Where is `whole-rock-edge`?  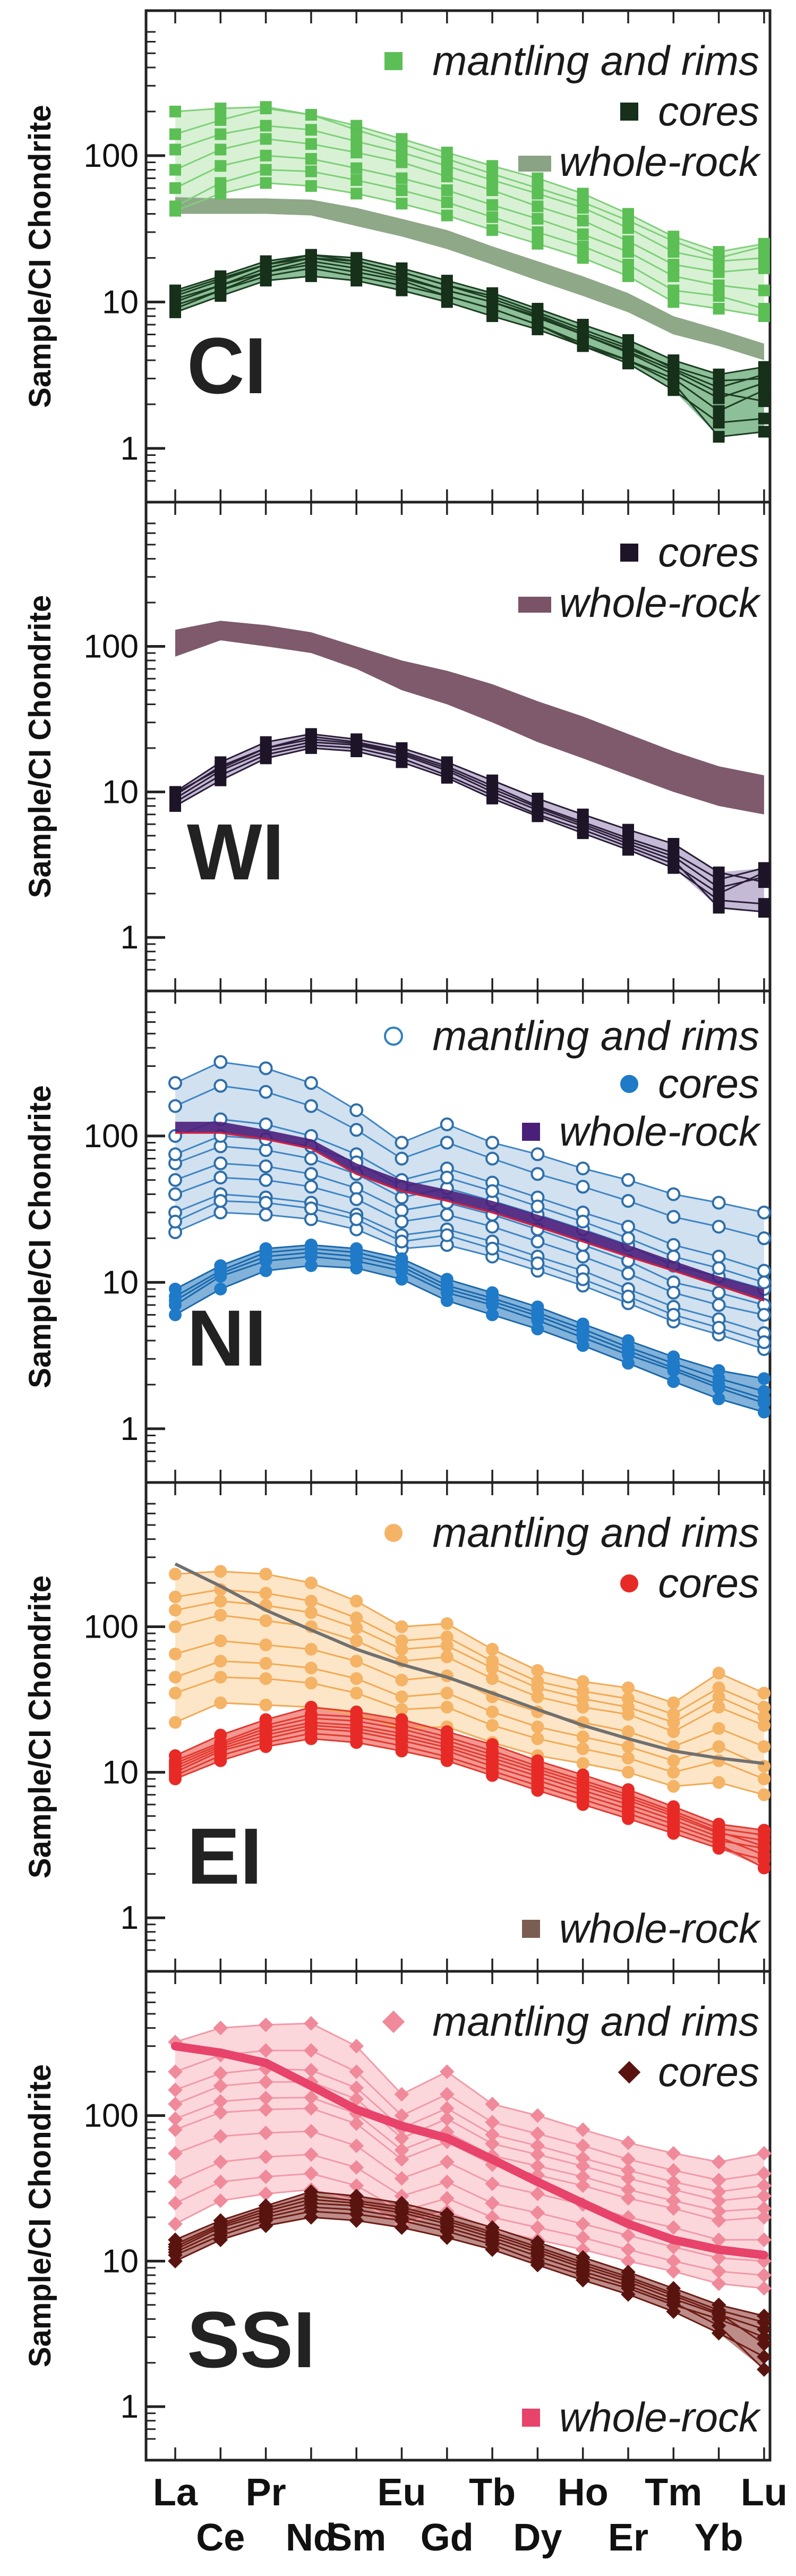
whole-rock-edge is located at coordinates (470, 1217).